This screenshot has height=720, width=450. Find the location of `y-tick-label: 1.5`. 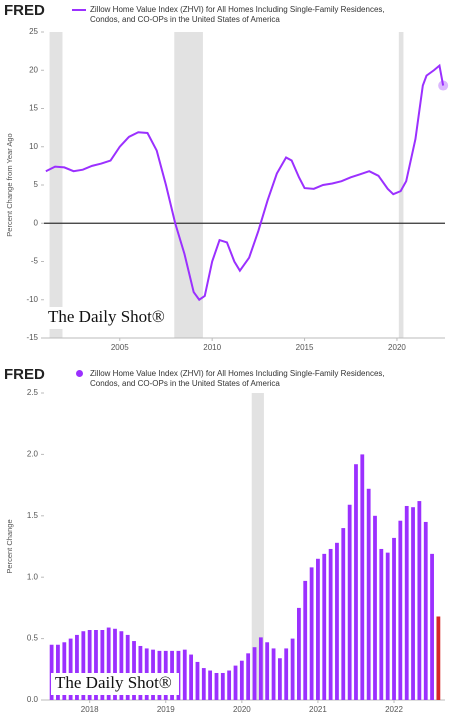

y-tick-label: 1.5 is located at coordinates (33, 515).